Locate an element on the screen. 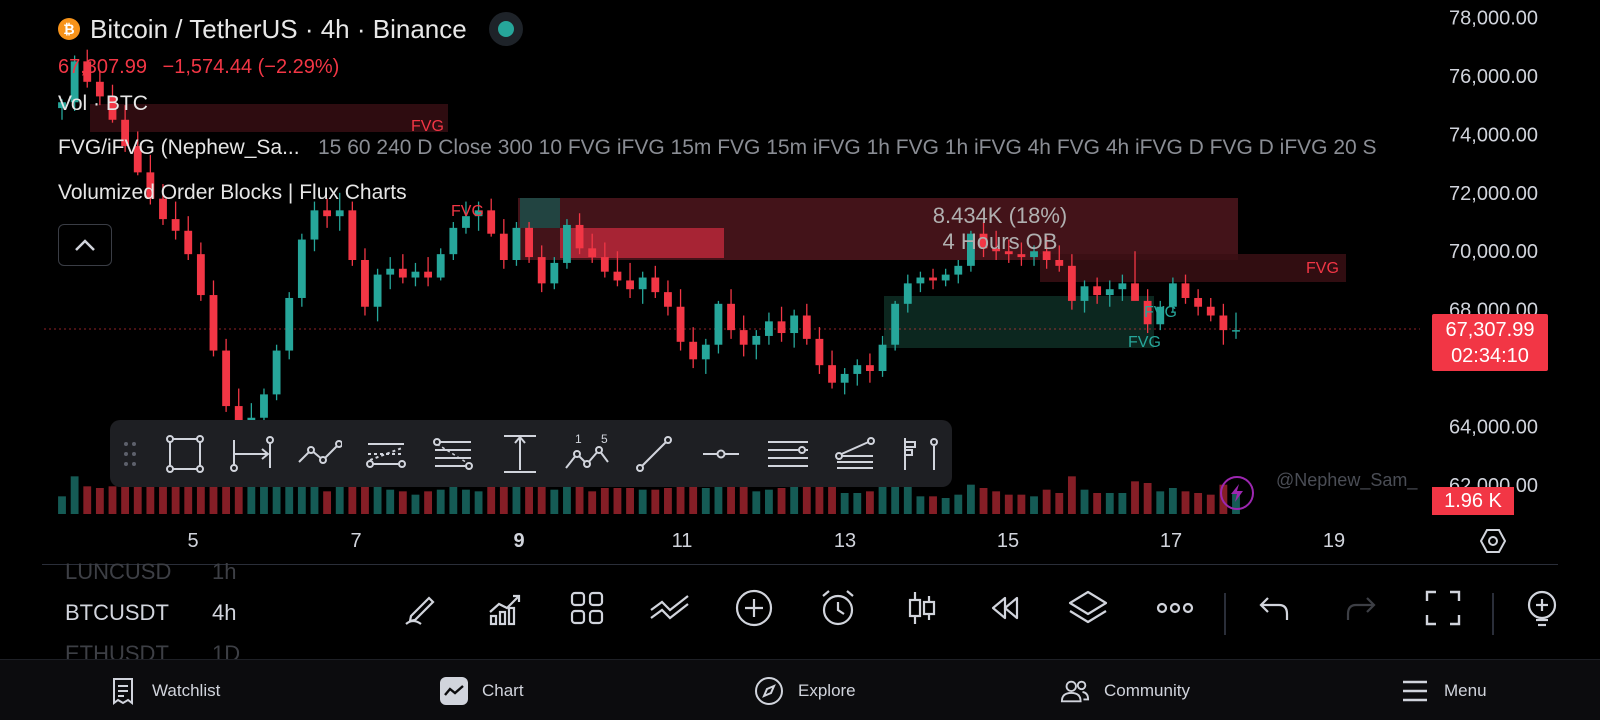 The height and width of the screenshot is (720, 1600). layout-grid-icon is located at coordinates (587, 608).